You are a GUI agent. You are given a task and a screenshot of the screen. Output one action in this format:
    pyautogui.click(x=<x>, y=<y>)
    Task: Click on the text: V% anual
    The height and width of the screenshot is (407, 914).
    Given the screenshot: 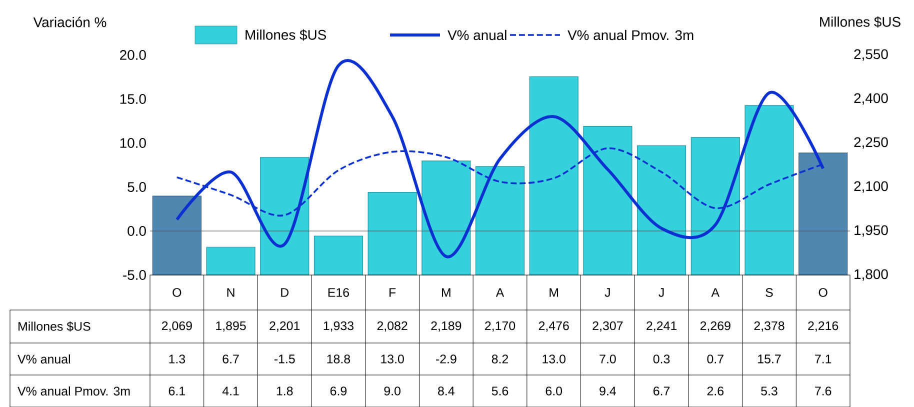 What is the action you would take?
    pyautogui.click(x=44, y=359)
    